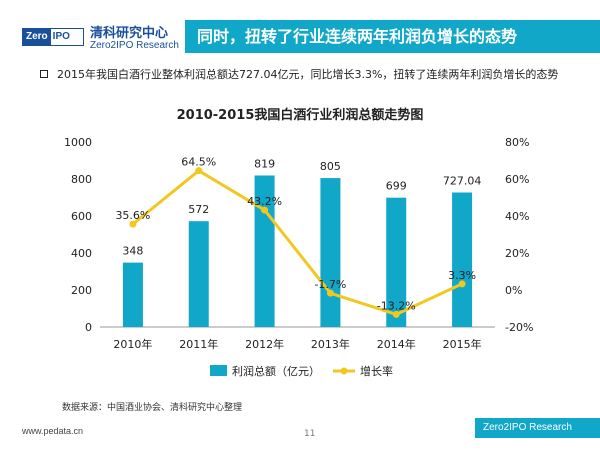 The height and width of the screenshot is (450, 600). Describe the element at coordinates (199, 171) in the screenshot. I see `growth-point-2011年` at that location.